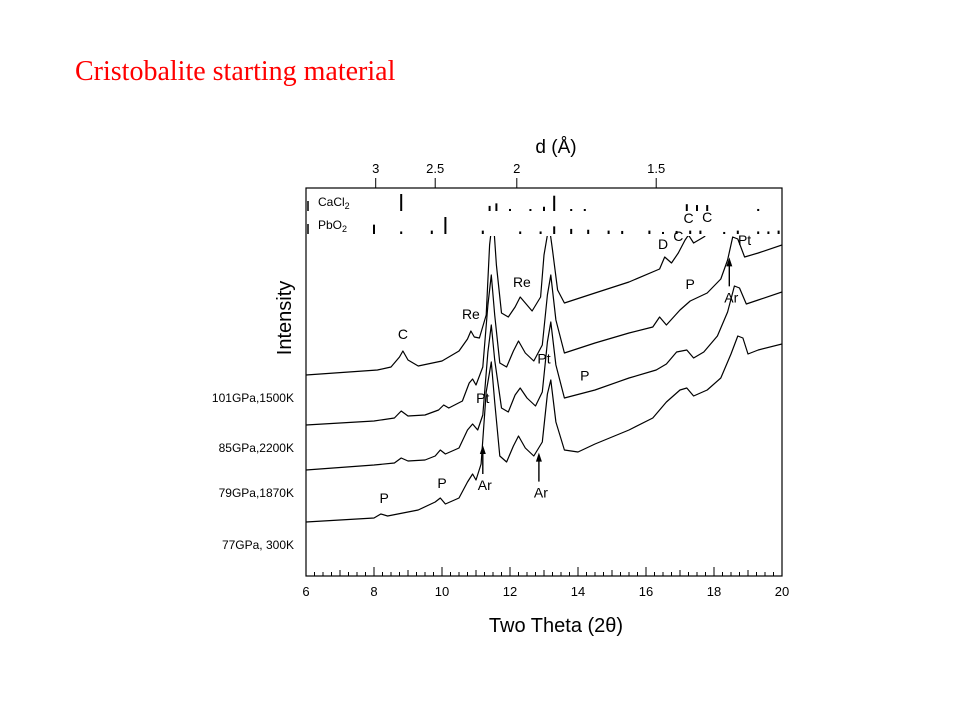 The image size is (960, 720). Describe the element at coordinates (555, 147) in the screenshot. I see `top-axis-label: d (Å)` at that location.